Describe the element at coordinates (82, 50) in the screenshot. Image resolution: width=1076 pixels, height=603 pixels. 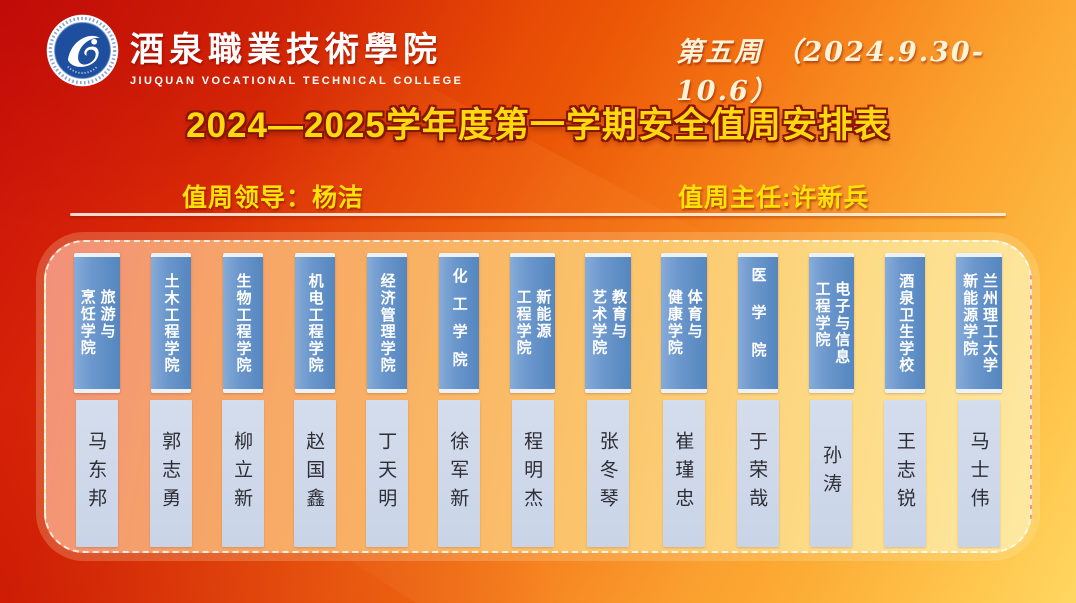
I see `college-emblem-icon` at that location.